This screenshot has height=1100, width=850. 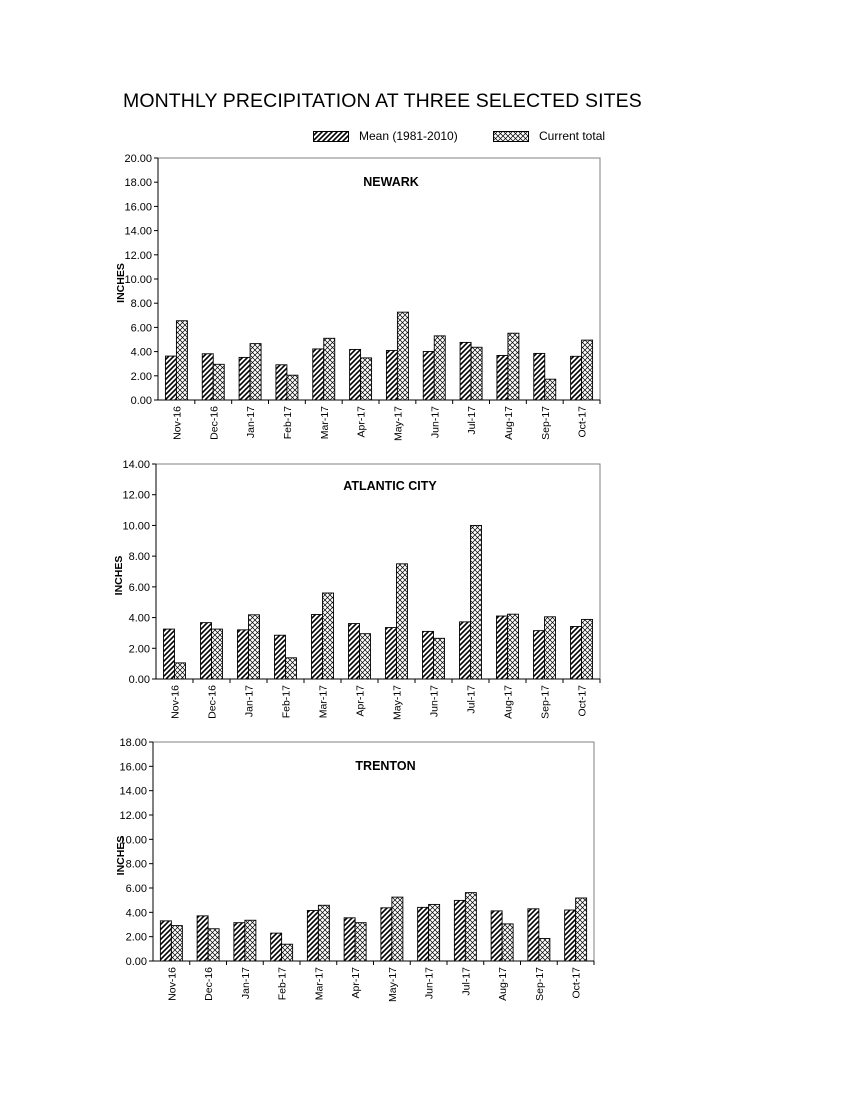 What do you see at coordinates (139, 649) in the screenshot?
I see `atlantic-city-y-tick-label: 2.00` at bounding box center [139, 649].